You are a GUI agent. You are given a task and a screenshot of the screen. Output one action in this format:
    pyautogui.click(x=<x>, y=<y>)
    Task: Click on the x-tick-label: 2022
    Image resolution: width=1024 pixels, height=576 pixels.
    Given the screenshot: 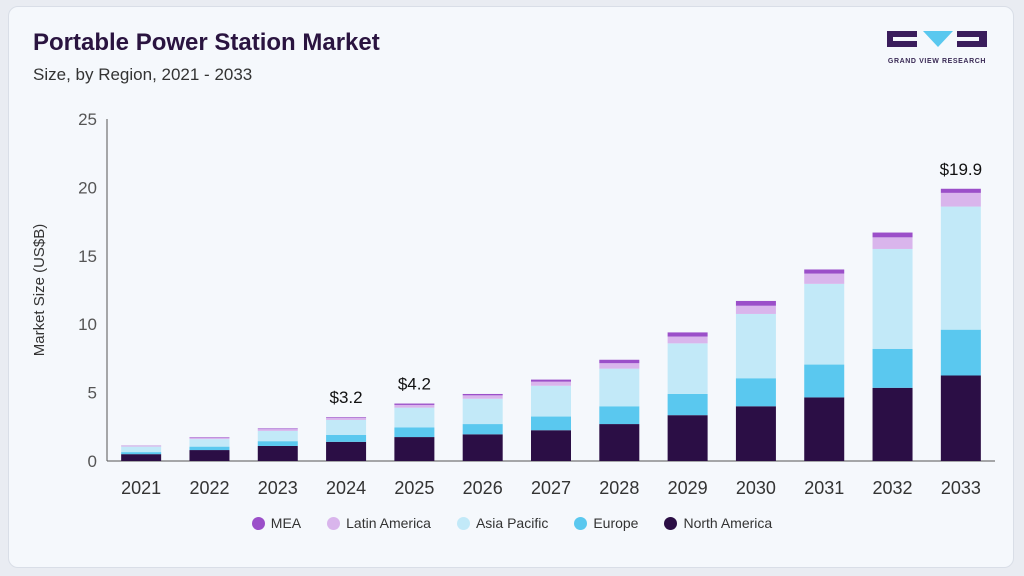 What is the action you would take?
    pyautogui.click(x=209, y=488)
    